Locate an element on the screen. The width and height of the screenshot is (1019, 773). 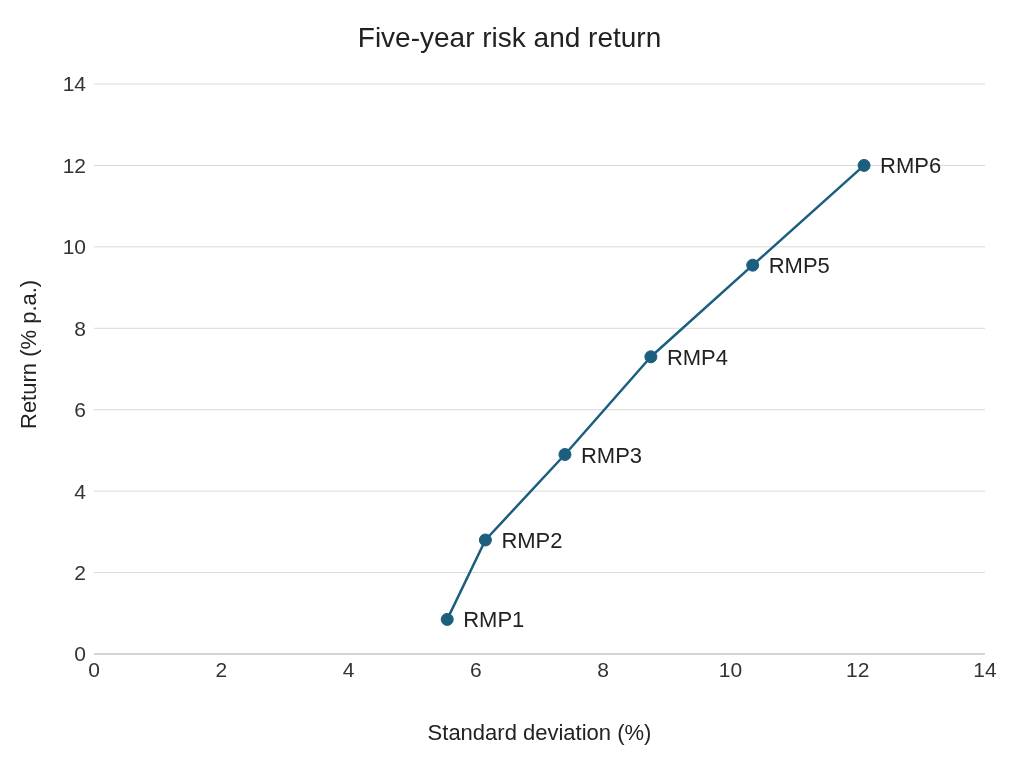
chart-title: Five-year risk and return is located at coordinates (509, 38).